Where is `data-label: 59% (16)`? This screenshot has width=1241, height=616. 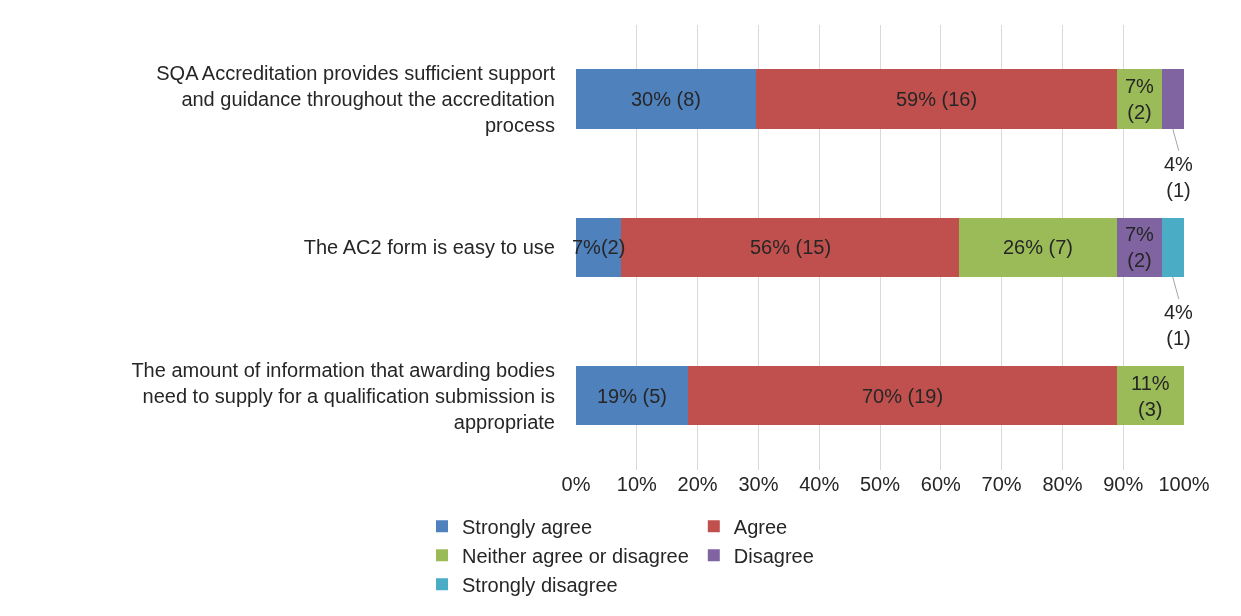
data-label: 59% (16) is located at coordinates (937, 99).